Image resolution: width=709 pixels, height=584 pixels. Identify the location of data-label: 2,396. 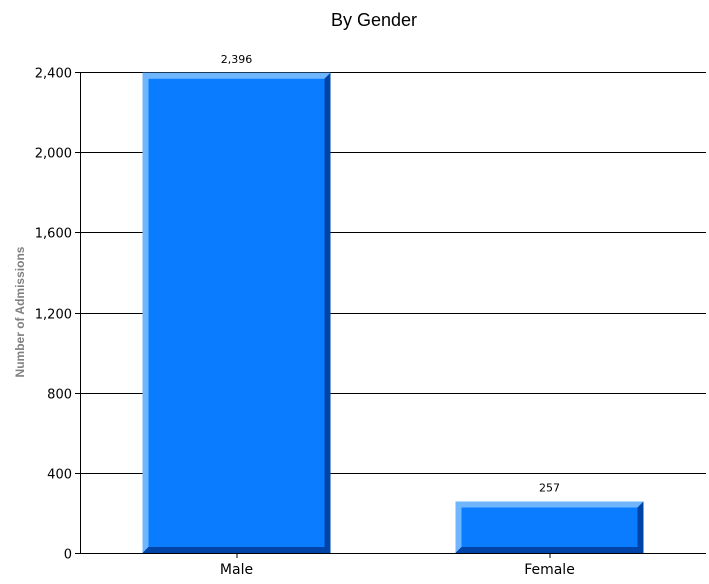
(237, 59).